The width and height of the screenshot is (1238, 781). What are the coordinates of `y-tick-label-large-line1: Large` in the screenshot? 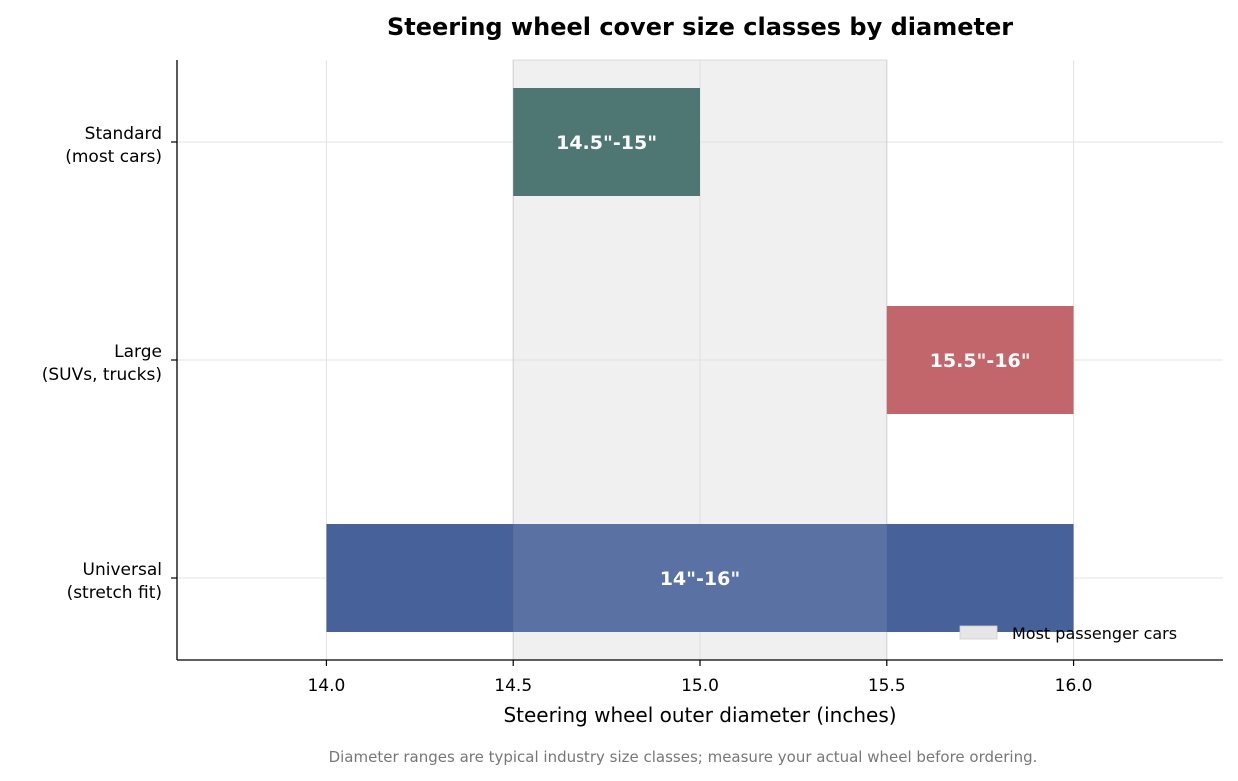 It's located at (138, 352).